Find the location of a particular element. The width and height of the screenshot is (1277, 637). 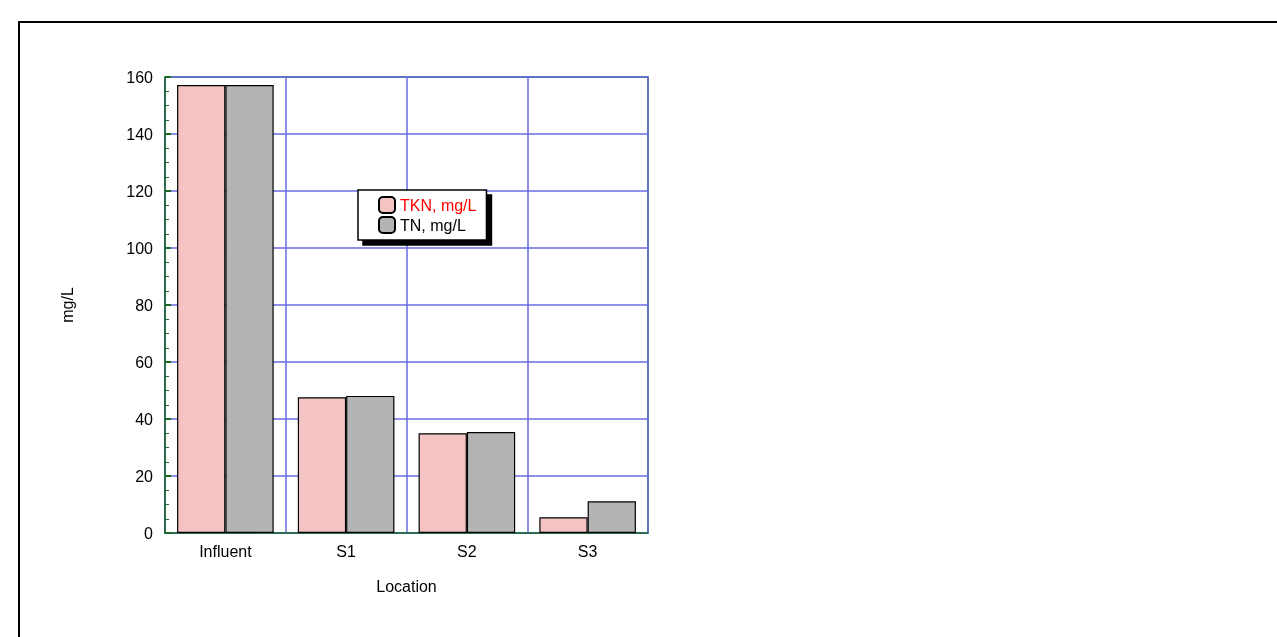

x-axis-title: Location is located at coordinates (406, 586).